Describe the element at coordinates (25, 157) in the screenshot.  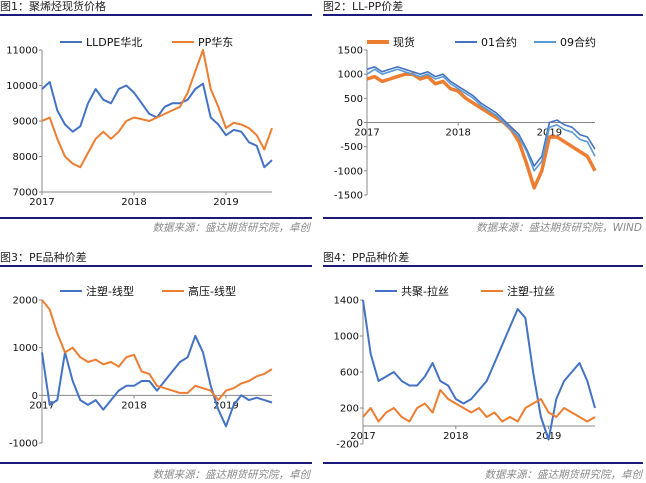
I see `y-tick-label: 8000` at that location.